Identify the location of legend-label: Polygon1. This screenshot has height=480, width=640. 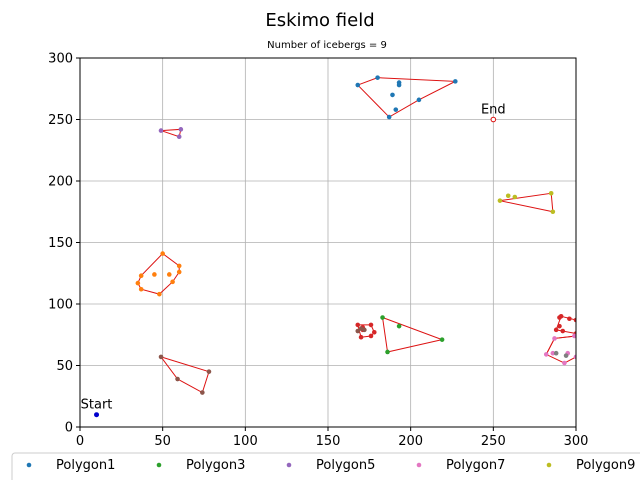
(85, 465).